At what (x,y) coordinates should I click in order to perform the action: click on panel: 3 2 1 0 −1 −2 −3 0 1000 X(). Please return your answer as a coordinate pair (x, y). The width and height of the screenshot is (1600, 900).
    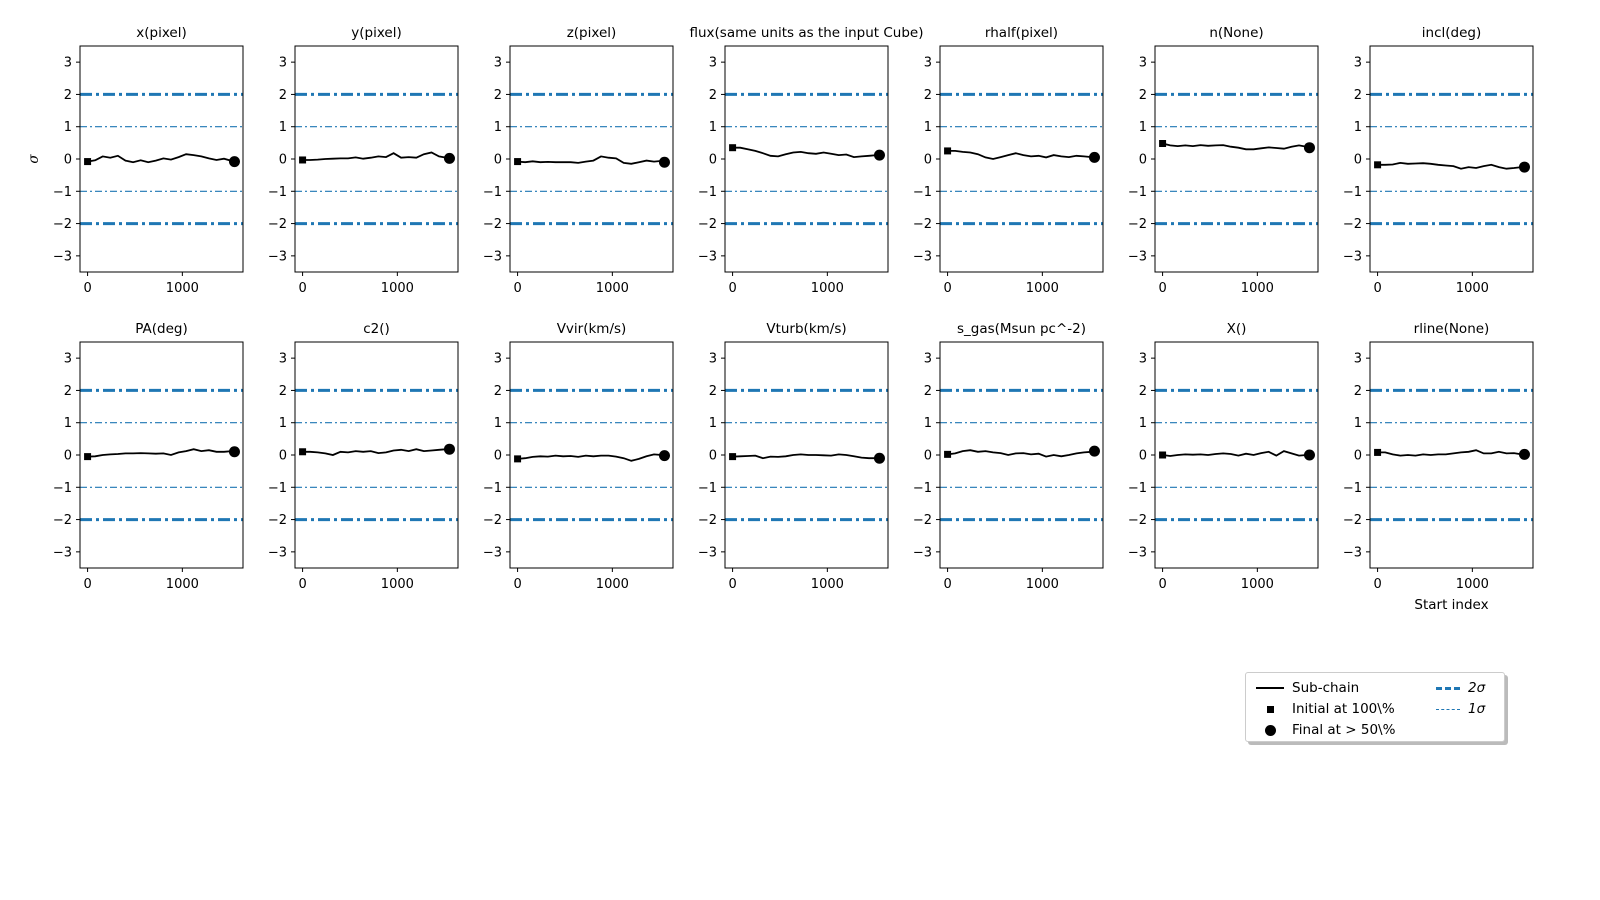
    Looking at the image, I should click on (1223, 456).